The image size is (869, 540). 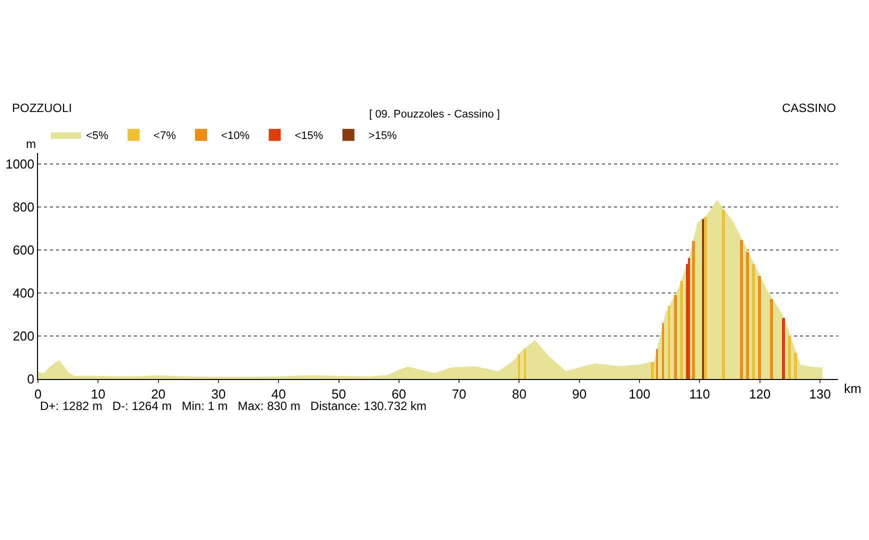 I want to click on x-tick-label: 70, so click(x=459, y=394).